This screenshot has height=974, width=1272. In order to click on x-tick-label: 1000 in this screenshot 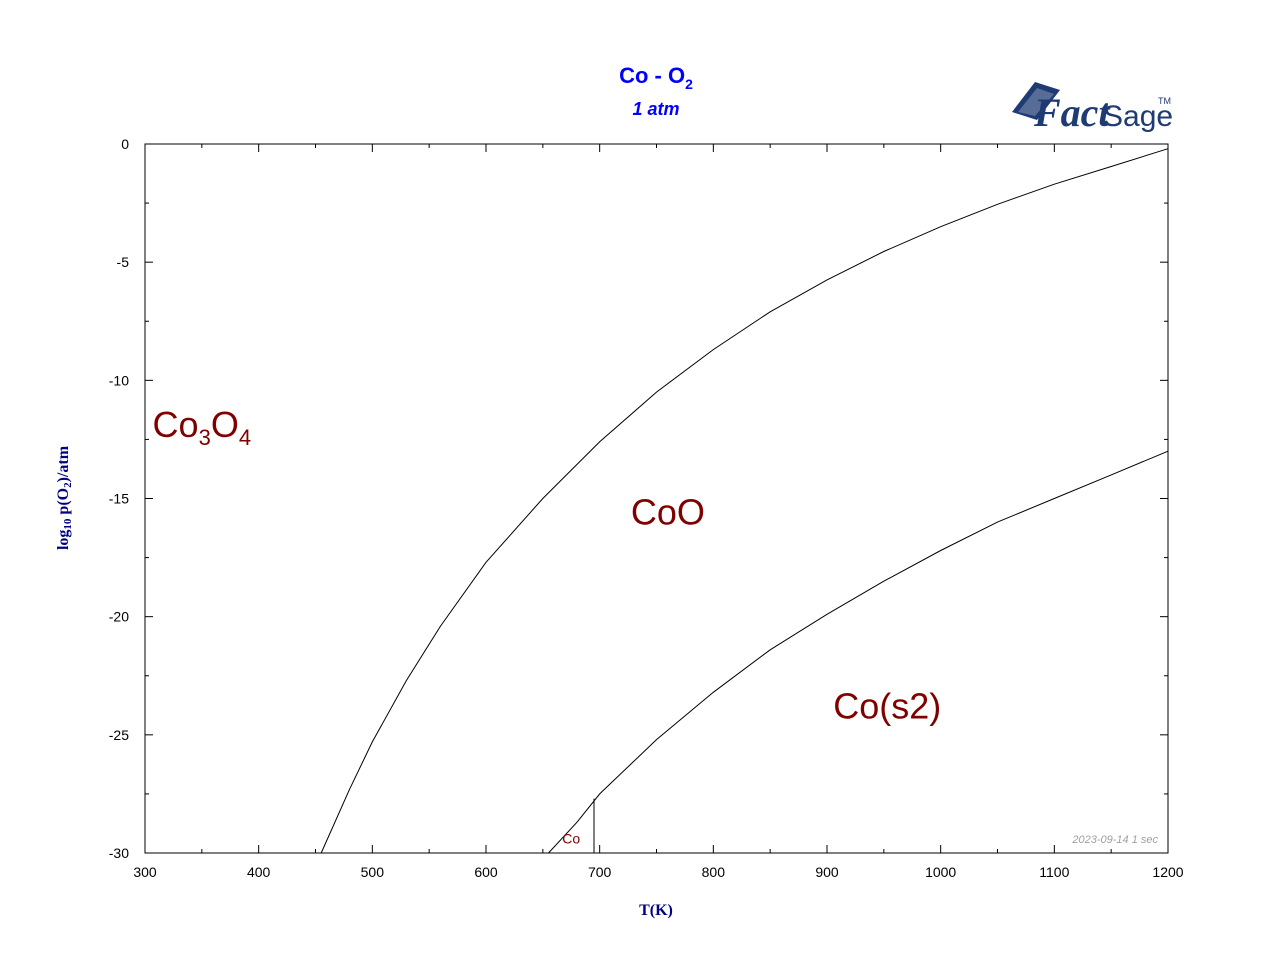, I will do `click(940, 872)`.